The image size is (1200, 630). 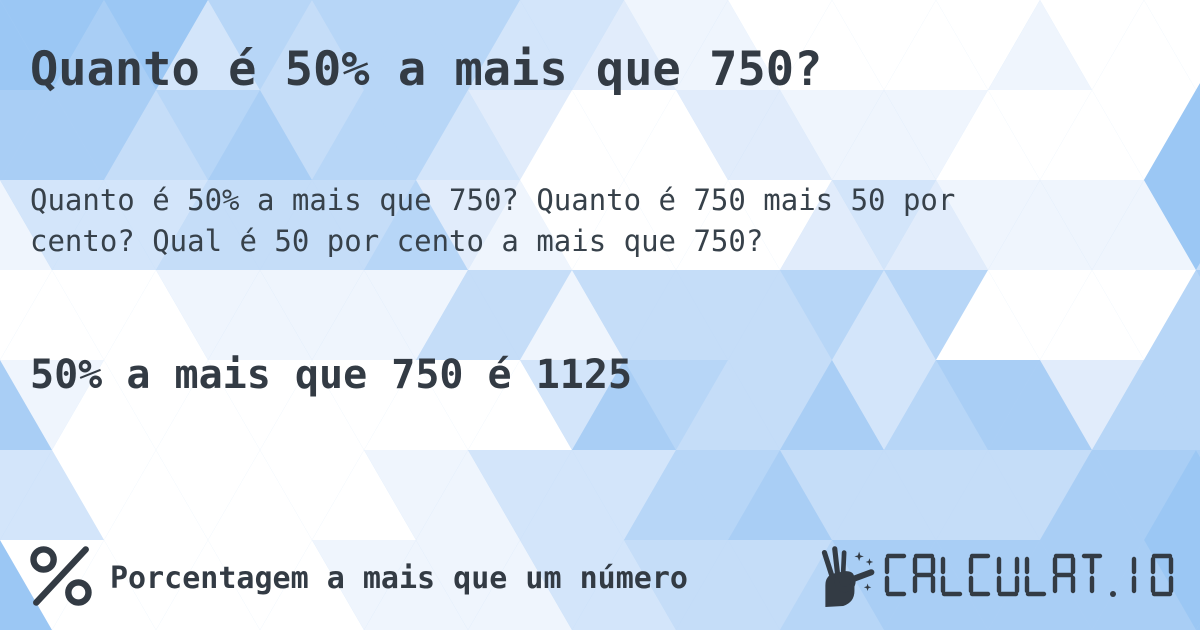 What do you see at coordinates (846, 578) in the screenshot?
I see `hand-magic-wand-icon` at bounding box center [846, 578].